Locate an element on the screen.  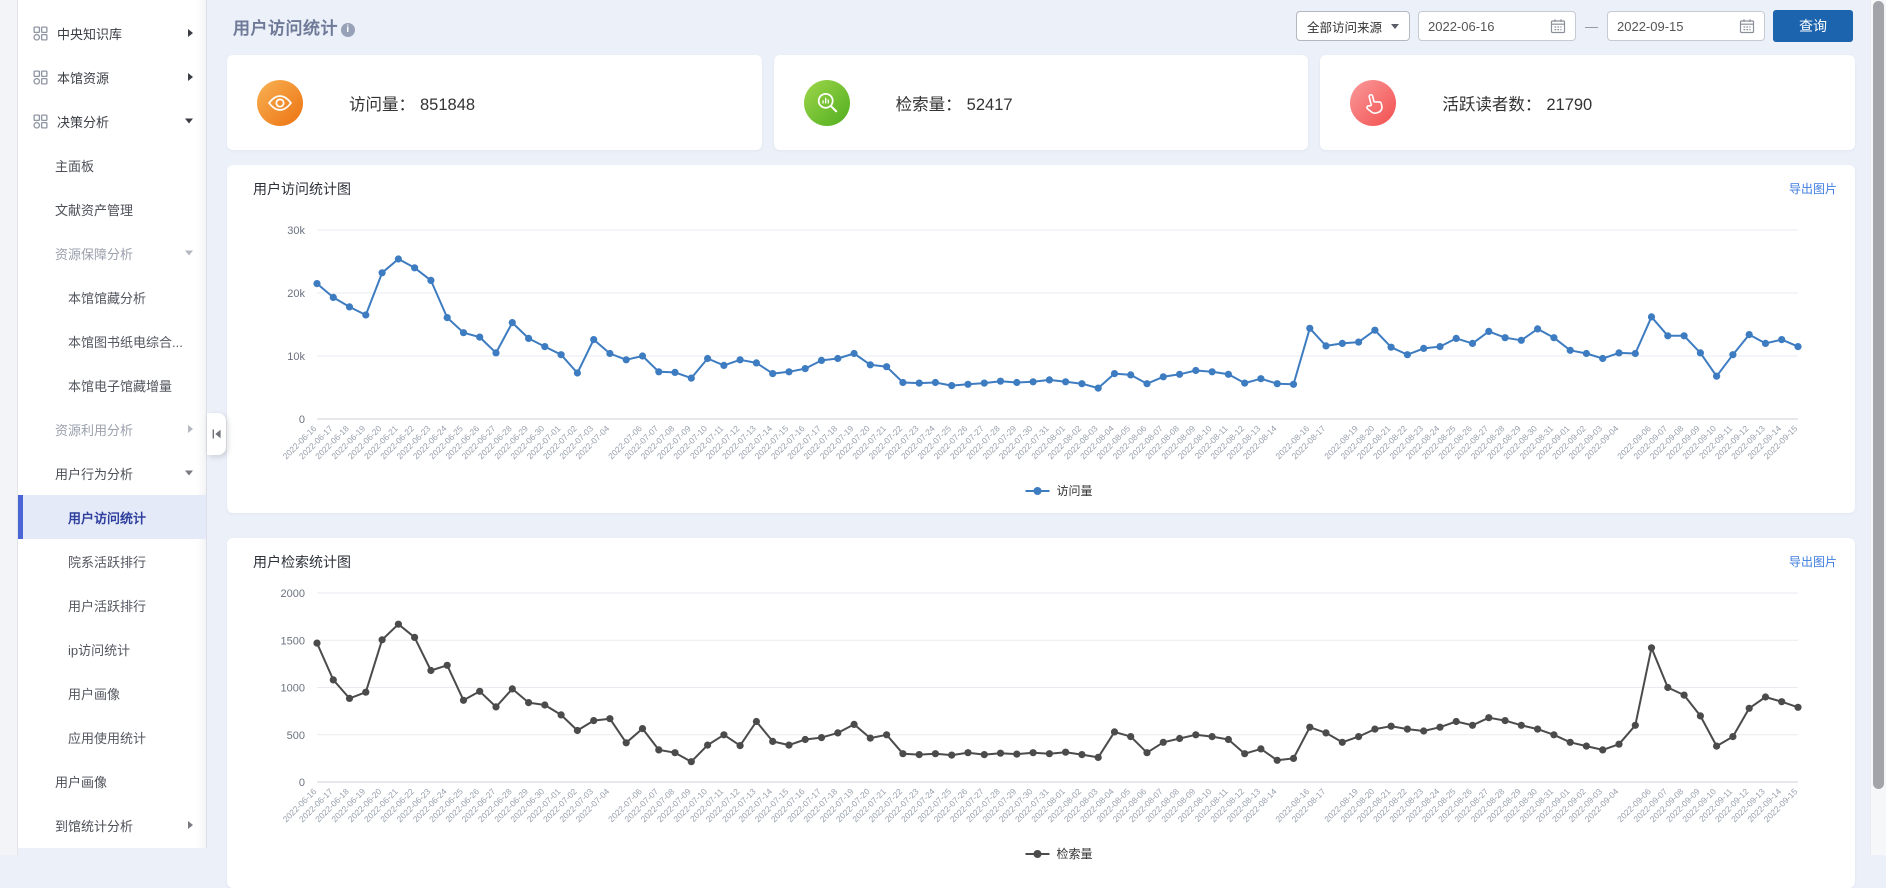
stat-text: 访问量： 851848 is located at coordinates (412, 103).